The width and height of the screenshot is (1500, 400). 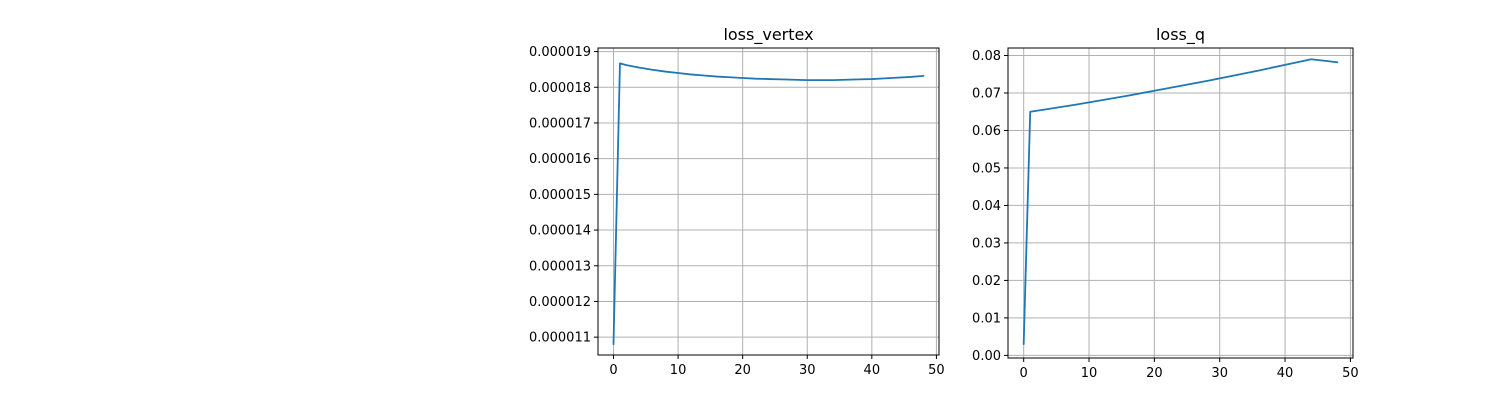 What do you see at coordinates (986, 281) in the screenshot?
I see `y-tick-label: 0.02` at bounding box center [986, 281].